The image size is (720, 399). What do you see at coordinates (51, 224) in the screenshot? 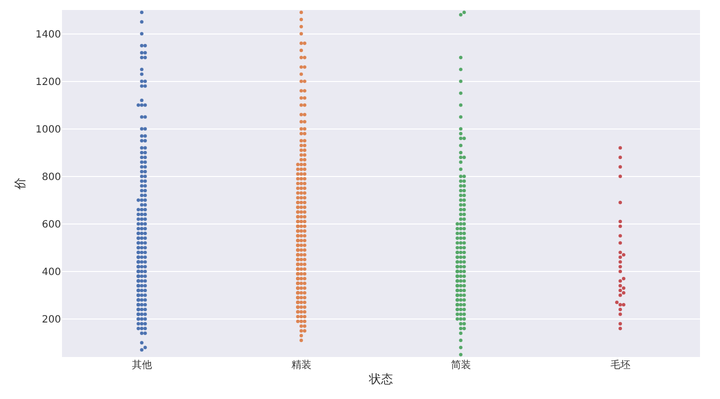
I see `y-tick-label: 600` at bounding box center [51, 224].